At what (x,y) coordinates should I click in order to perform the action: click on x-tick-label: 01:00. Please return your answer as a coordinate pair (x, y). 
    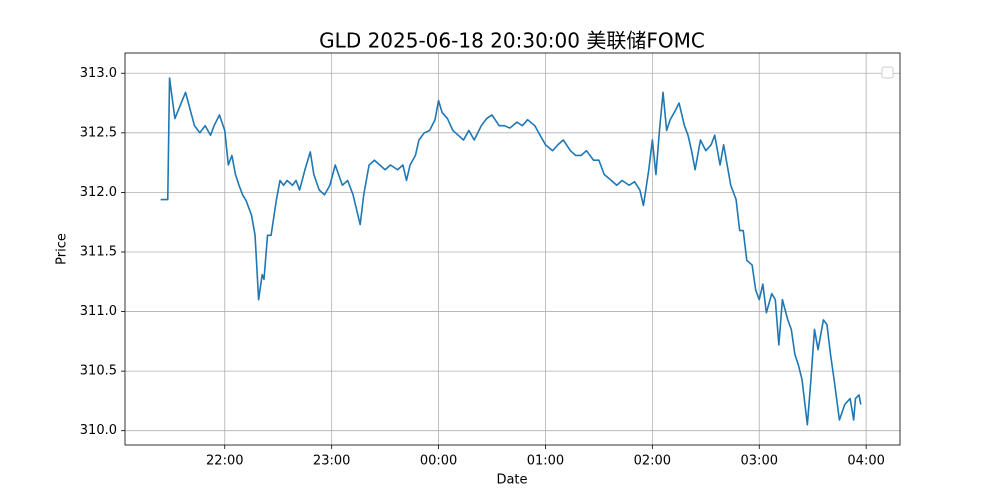
    Looking at the image, I should click on (545, 461).